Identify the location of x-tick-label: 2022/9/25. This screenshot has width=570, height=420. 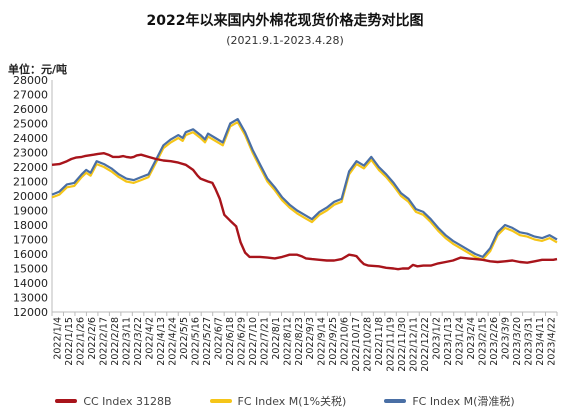
(333, 341).